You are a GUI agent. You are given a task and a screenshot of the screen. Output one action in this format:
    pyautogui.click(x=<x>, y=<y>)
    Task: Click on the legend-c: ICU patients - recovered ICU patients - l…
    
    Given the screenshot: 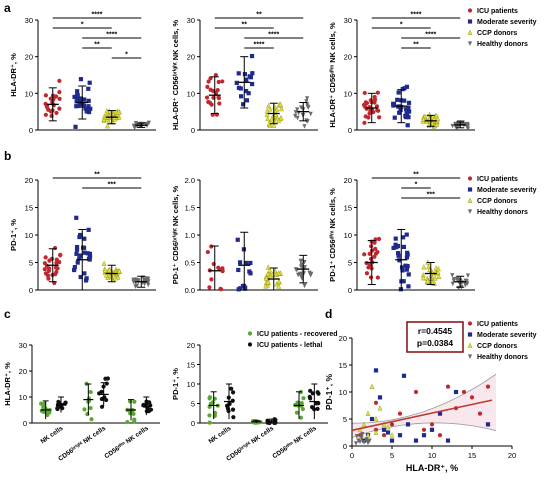 What is the action you would take?
    pyautogui.click(x=292, y=340)
    